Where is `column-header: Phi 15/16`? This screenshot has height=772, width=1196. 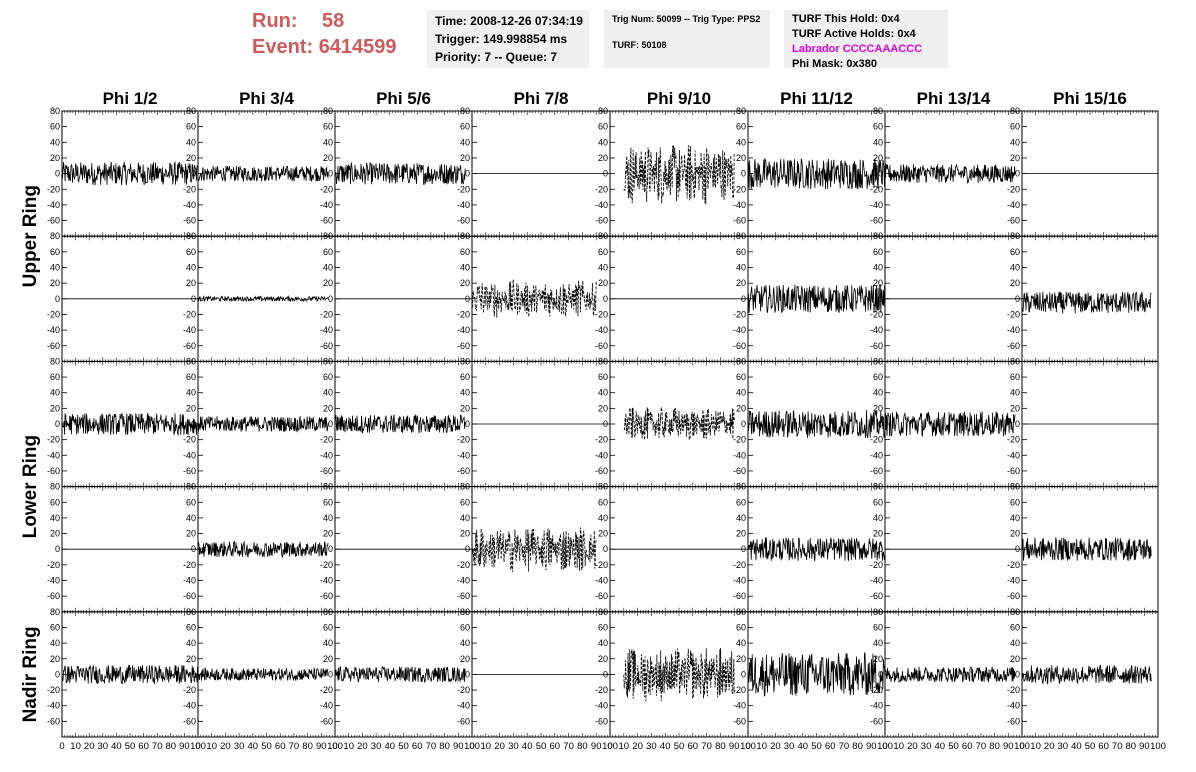 column-header: Phi 15/16 is located at coordinates (1090, 98).